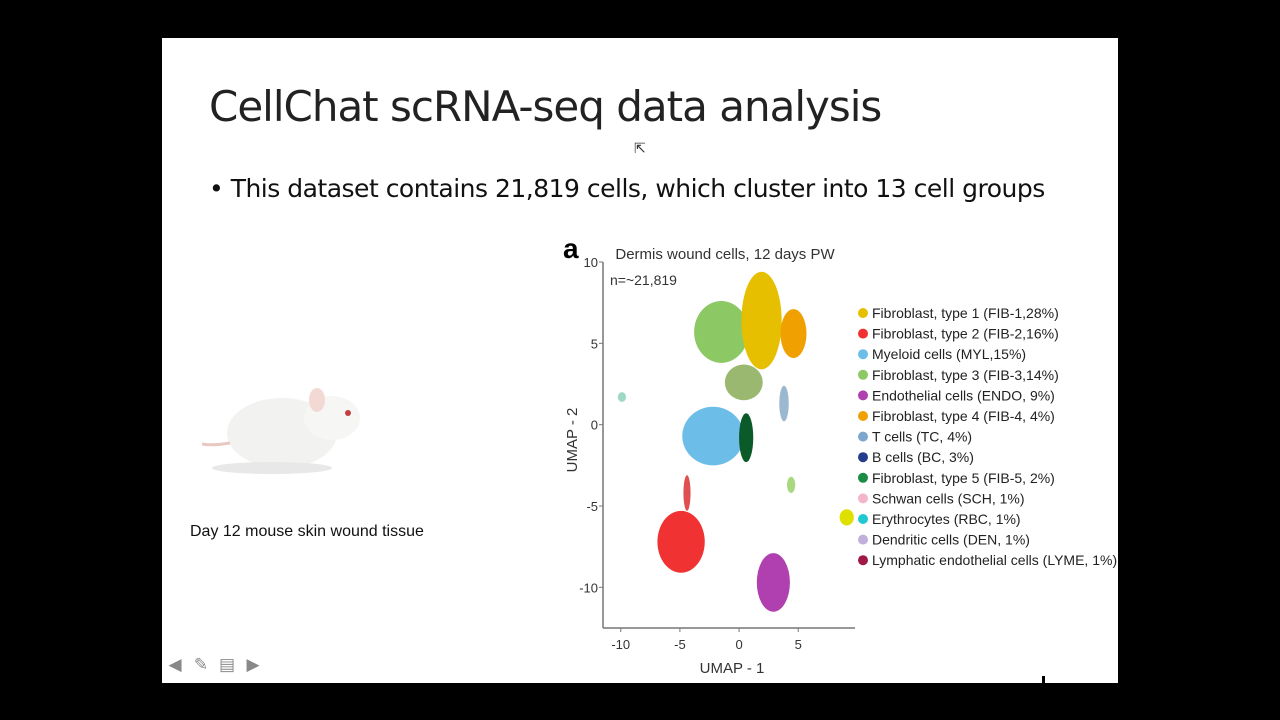 The width and height of the screenshot is (1280, 720). What do you see at coordinates (620, 644) in the screenshot?
I see `x-tick-label: -10` at bounding box center [620, 644].